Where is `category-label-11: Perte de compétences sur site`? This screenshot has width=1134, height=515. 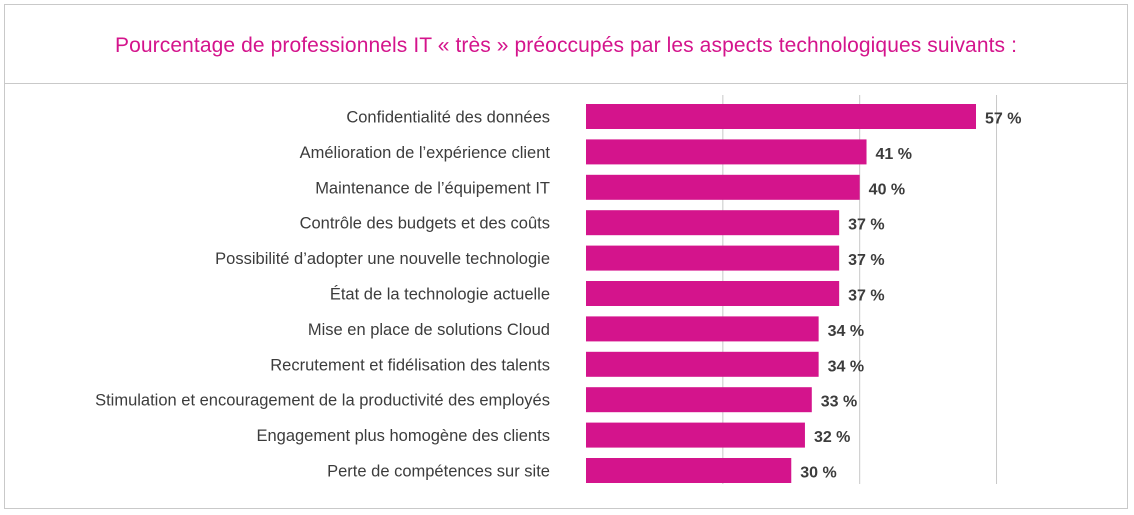
category-label-11: Perte de compétences sur site is located at coordinates (438, 472).